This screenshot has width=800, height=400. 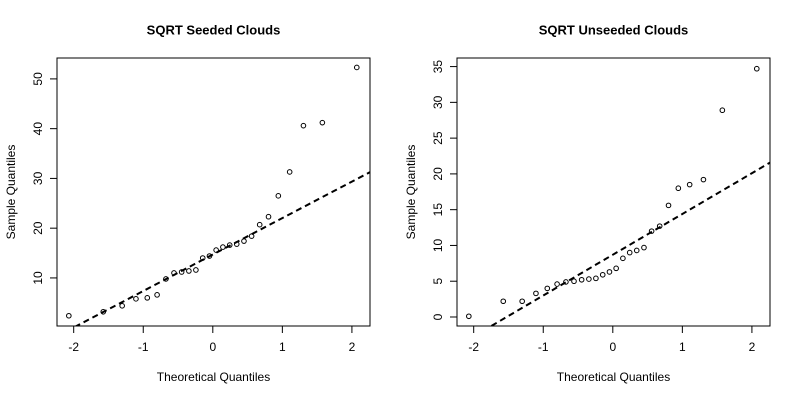 I want to click on y-tick-label: 35, so click(x=438, y=67).